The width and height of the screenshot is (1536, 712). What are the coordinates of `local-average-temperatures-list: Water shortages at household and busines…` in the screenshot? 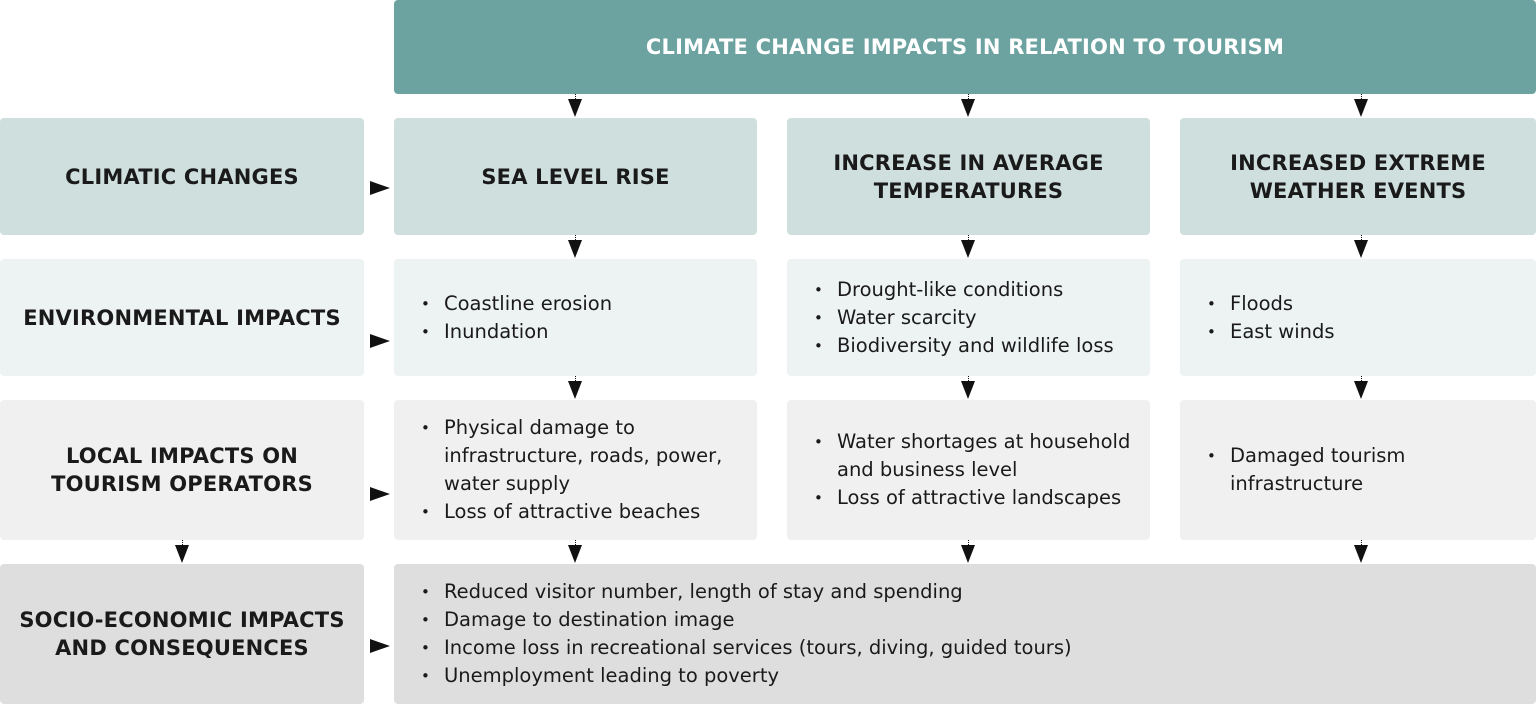 It's located at (974, 470).